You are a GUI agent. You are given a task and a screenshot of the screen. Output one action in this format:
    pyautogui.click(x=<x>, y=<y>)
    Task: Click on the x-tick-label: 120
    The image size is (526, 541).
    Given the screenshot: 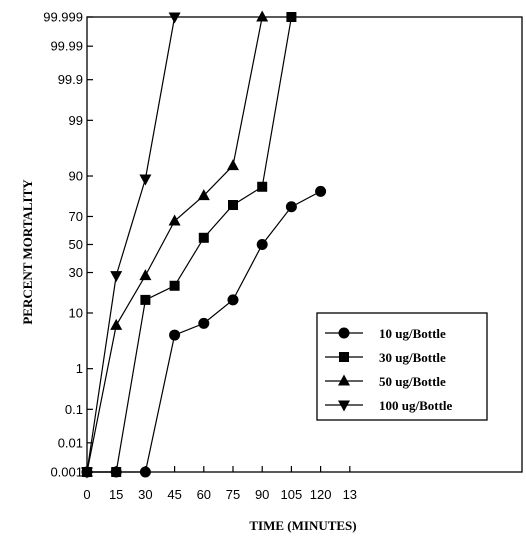 What is the action you would take?
    pyautogui.click(x=321, y=494)
    